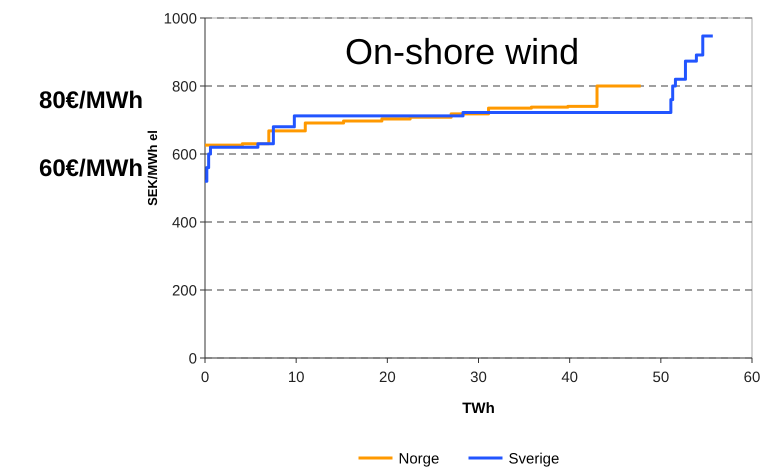 Image resolution: width=772 pixels, height=472 pixels. I want to click on x-tick-label: 20, so click(387, 377).